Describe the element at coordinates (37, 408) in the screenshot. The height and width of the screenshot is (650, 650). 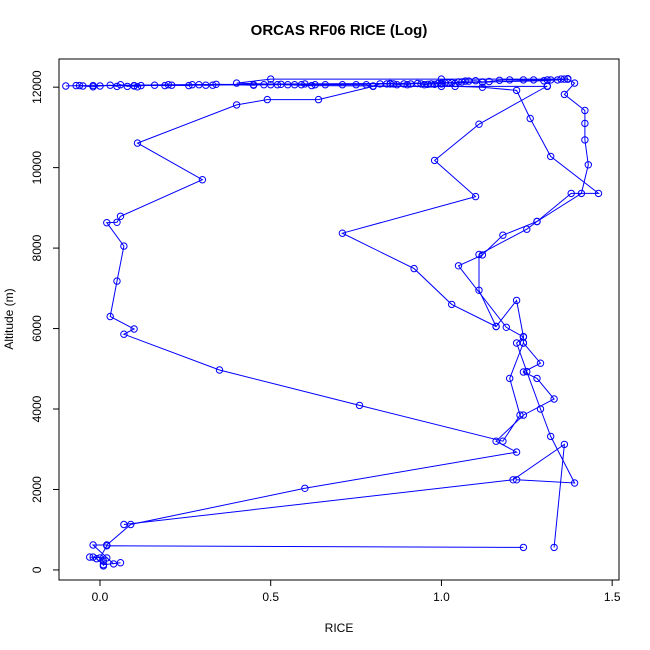
I see `y-tick-label: 4000` at that location.